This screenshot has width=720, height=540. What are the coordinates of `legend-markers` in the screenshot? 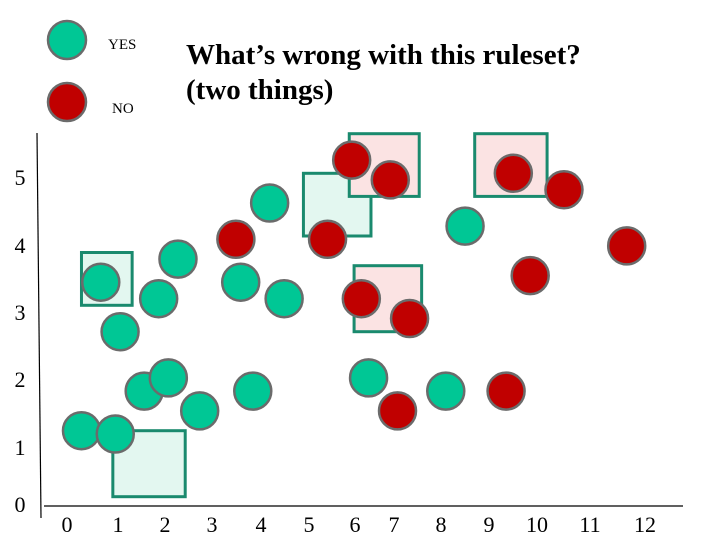 It's located at (67, 71).